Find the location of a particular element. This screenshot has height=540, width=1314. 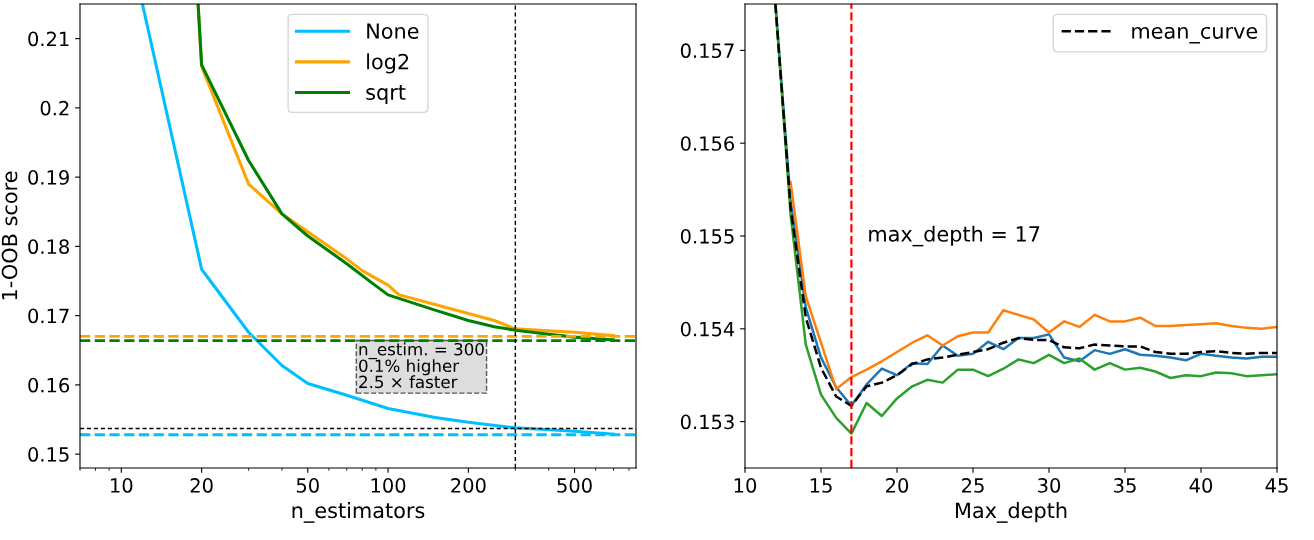

y-tick-label: 0.17 is located at coordinates (48, 316).